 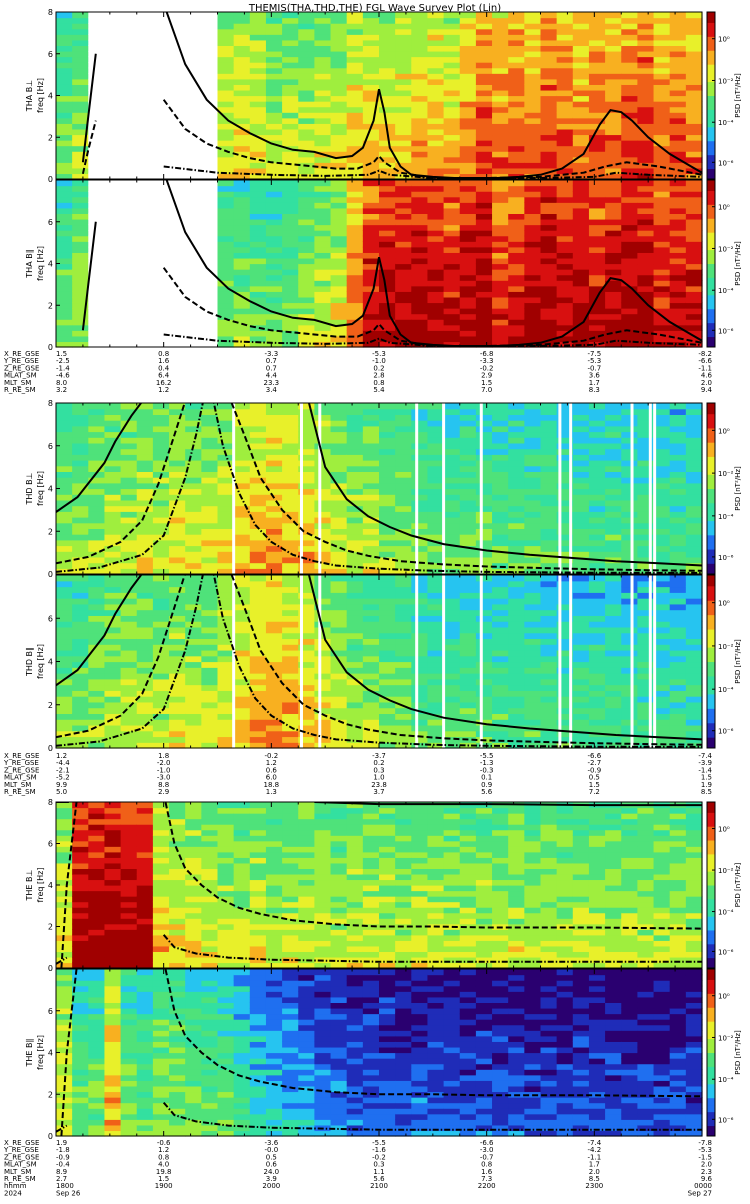 What do you see at coordinates (50, 264) in the screenshot?
I see `y-tick-label: 4` at bounding box center [50, 264].